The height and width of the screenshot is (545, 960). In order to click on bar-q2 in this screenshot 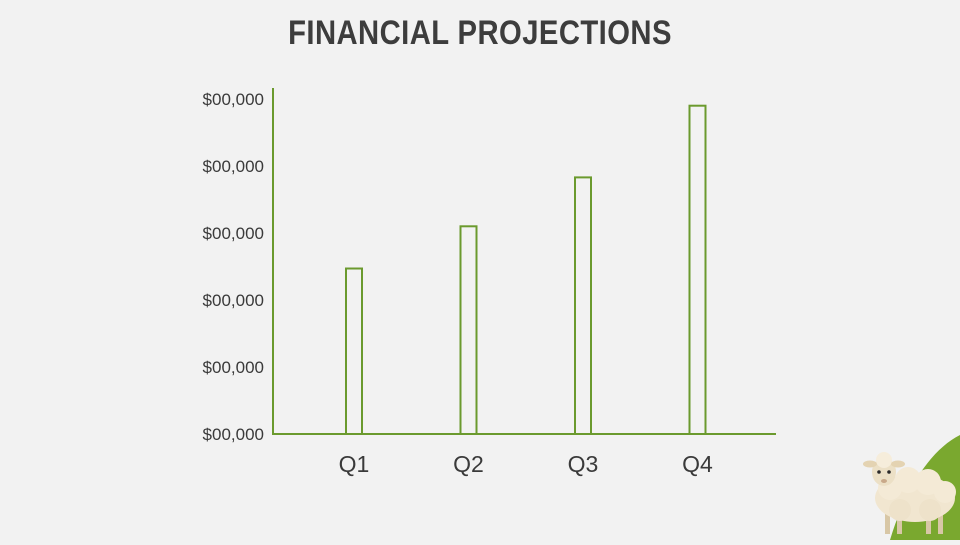, I will do `click(468, 330)`.